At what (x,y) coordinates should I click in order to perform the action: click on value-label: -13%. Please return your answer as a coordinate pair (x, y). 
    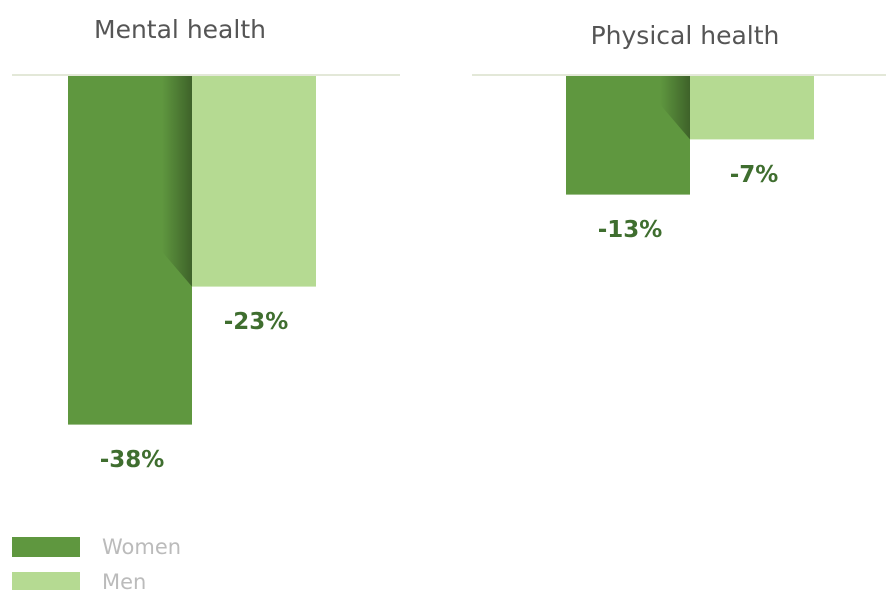
    Looking at the image, I should click on (630, 230).